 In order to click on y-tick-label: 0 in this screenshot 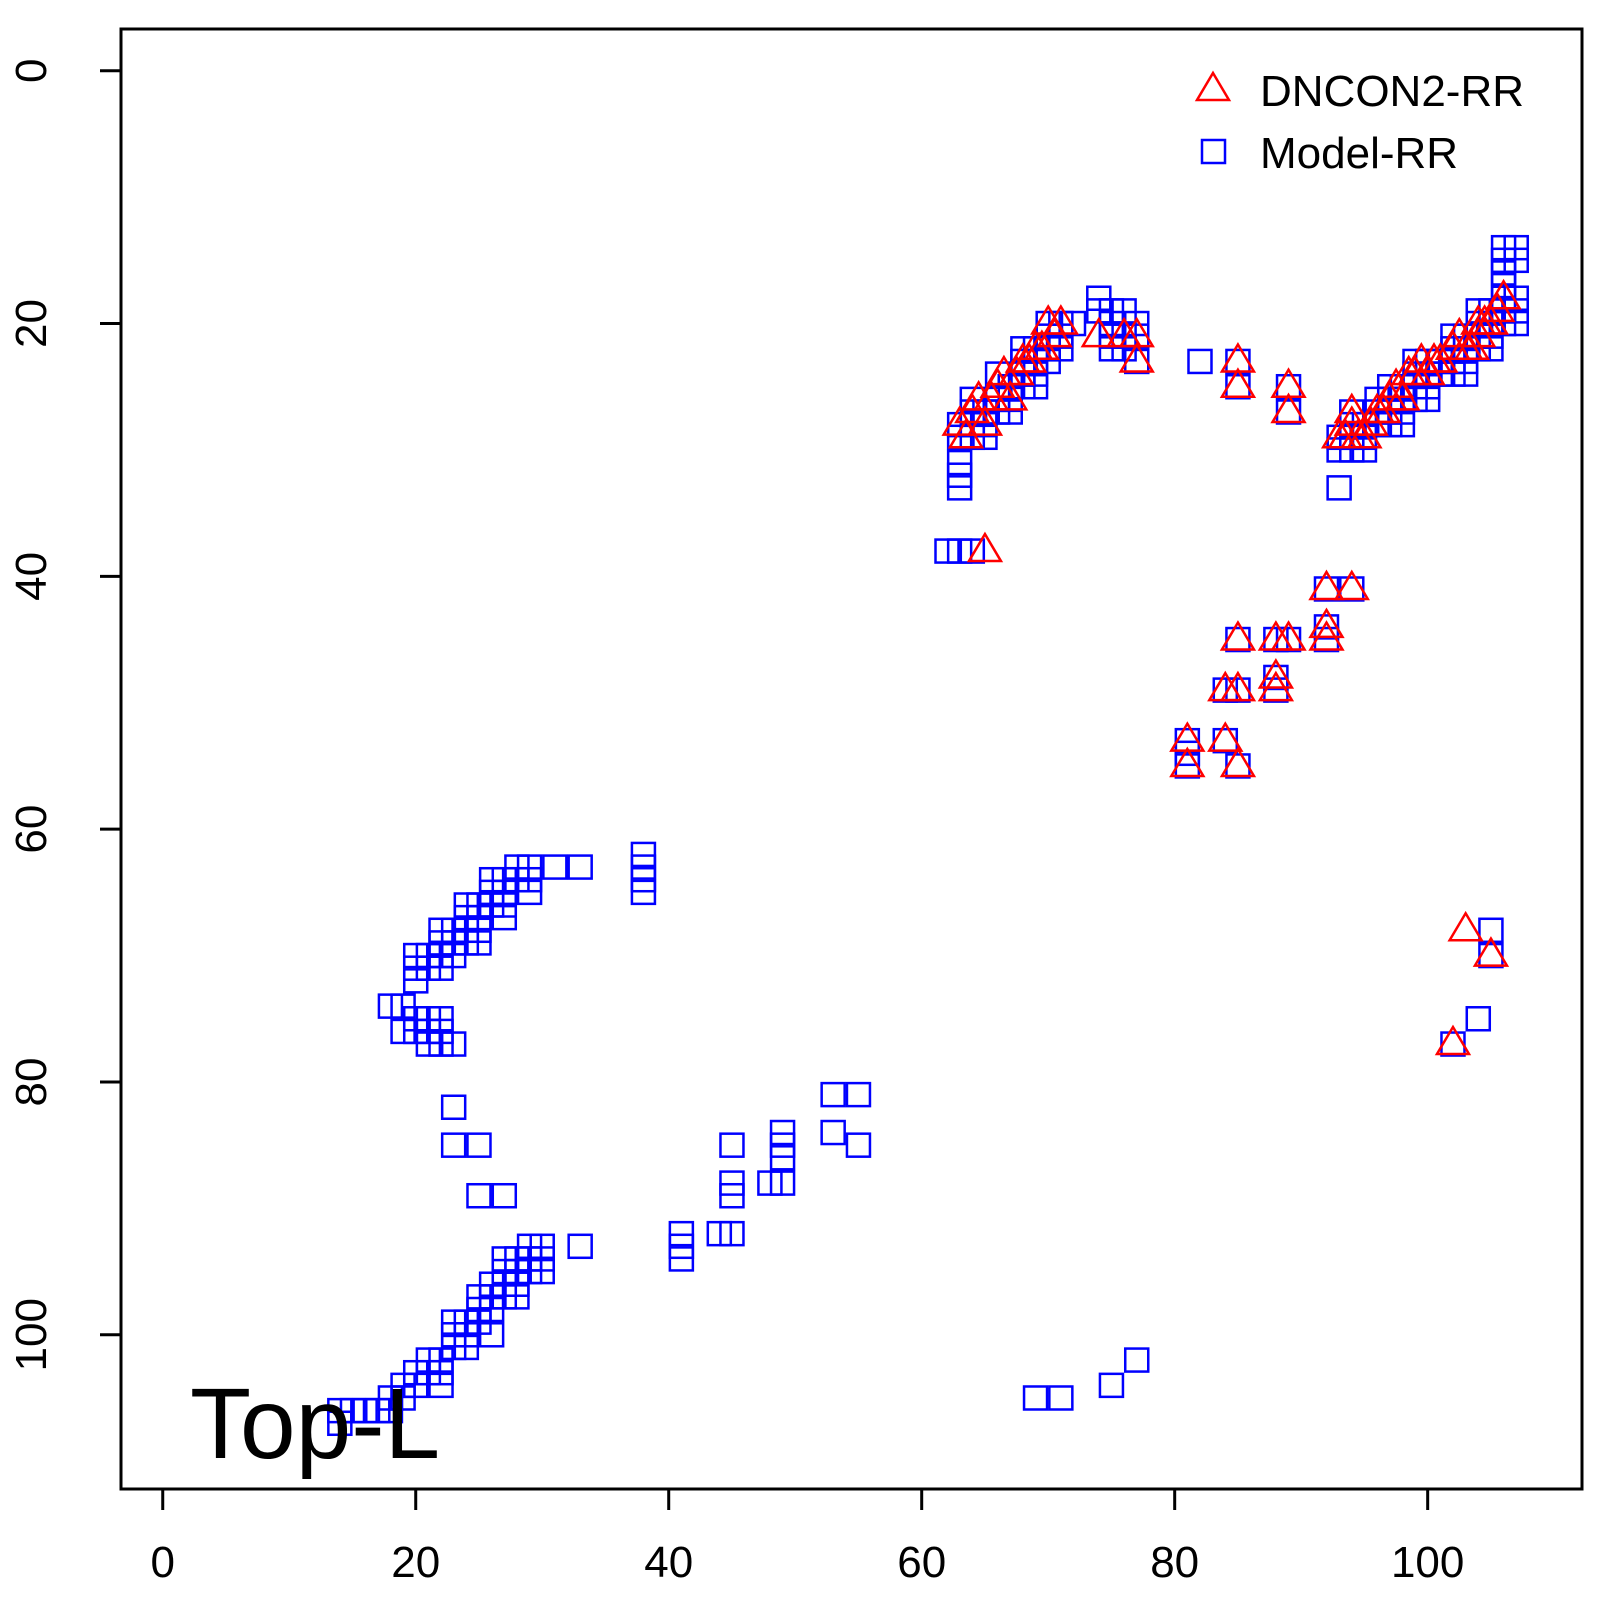, I will do `click(31, 70)`.